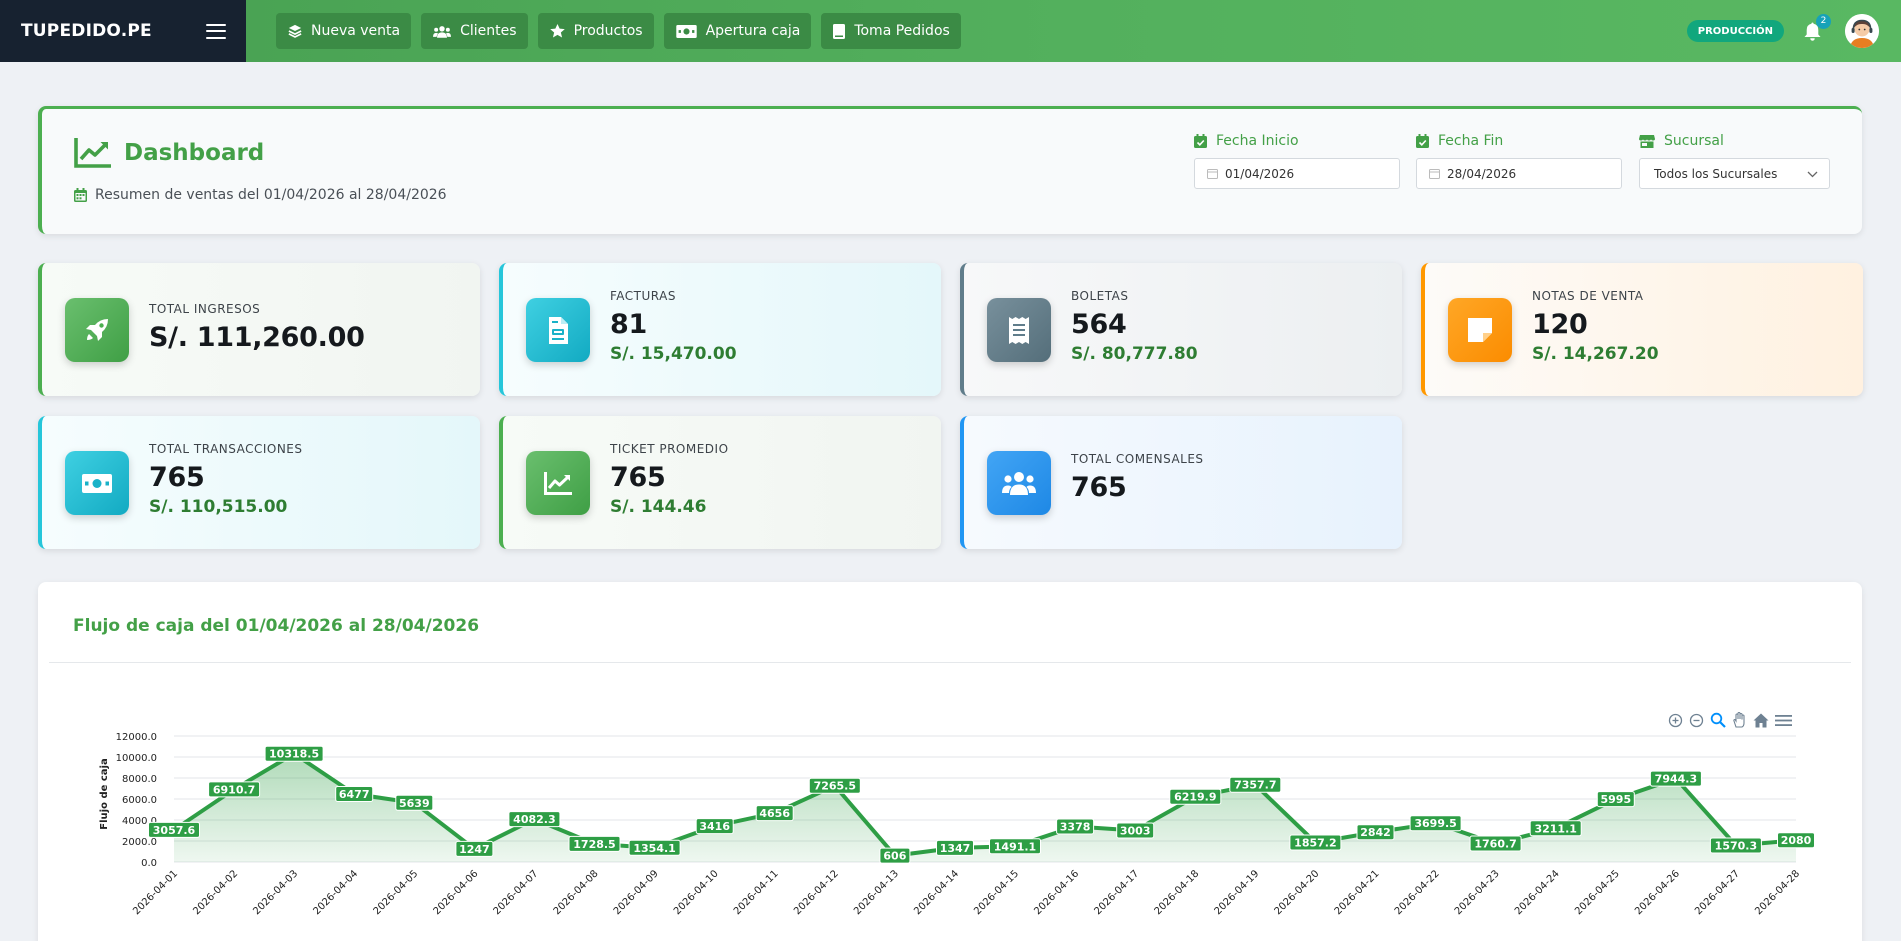  Describe the element at coordinates (1255, 785) in the screenshot. I see `data-label: 7357.7` at that location.